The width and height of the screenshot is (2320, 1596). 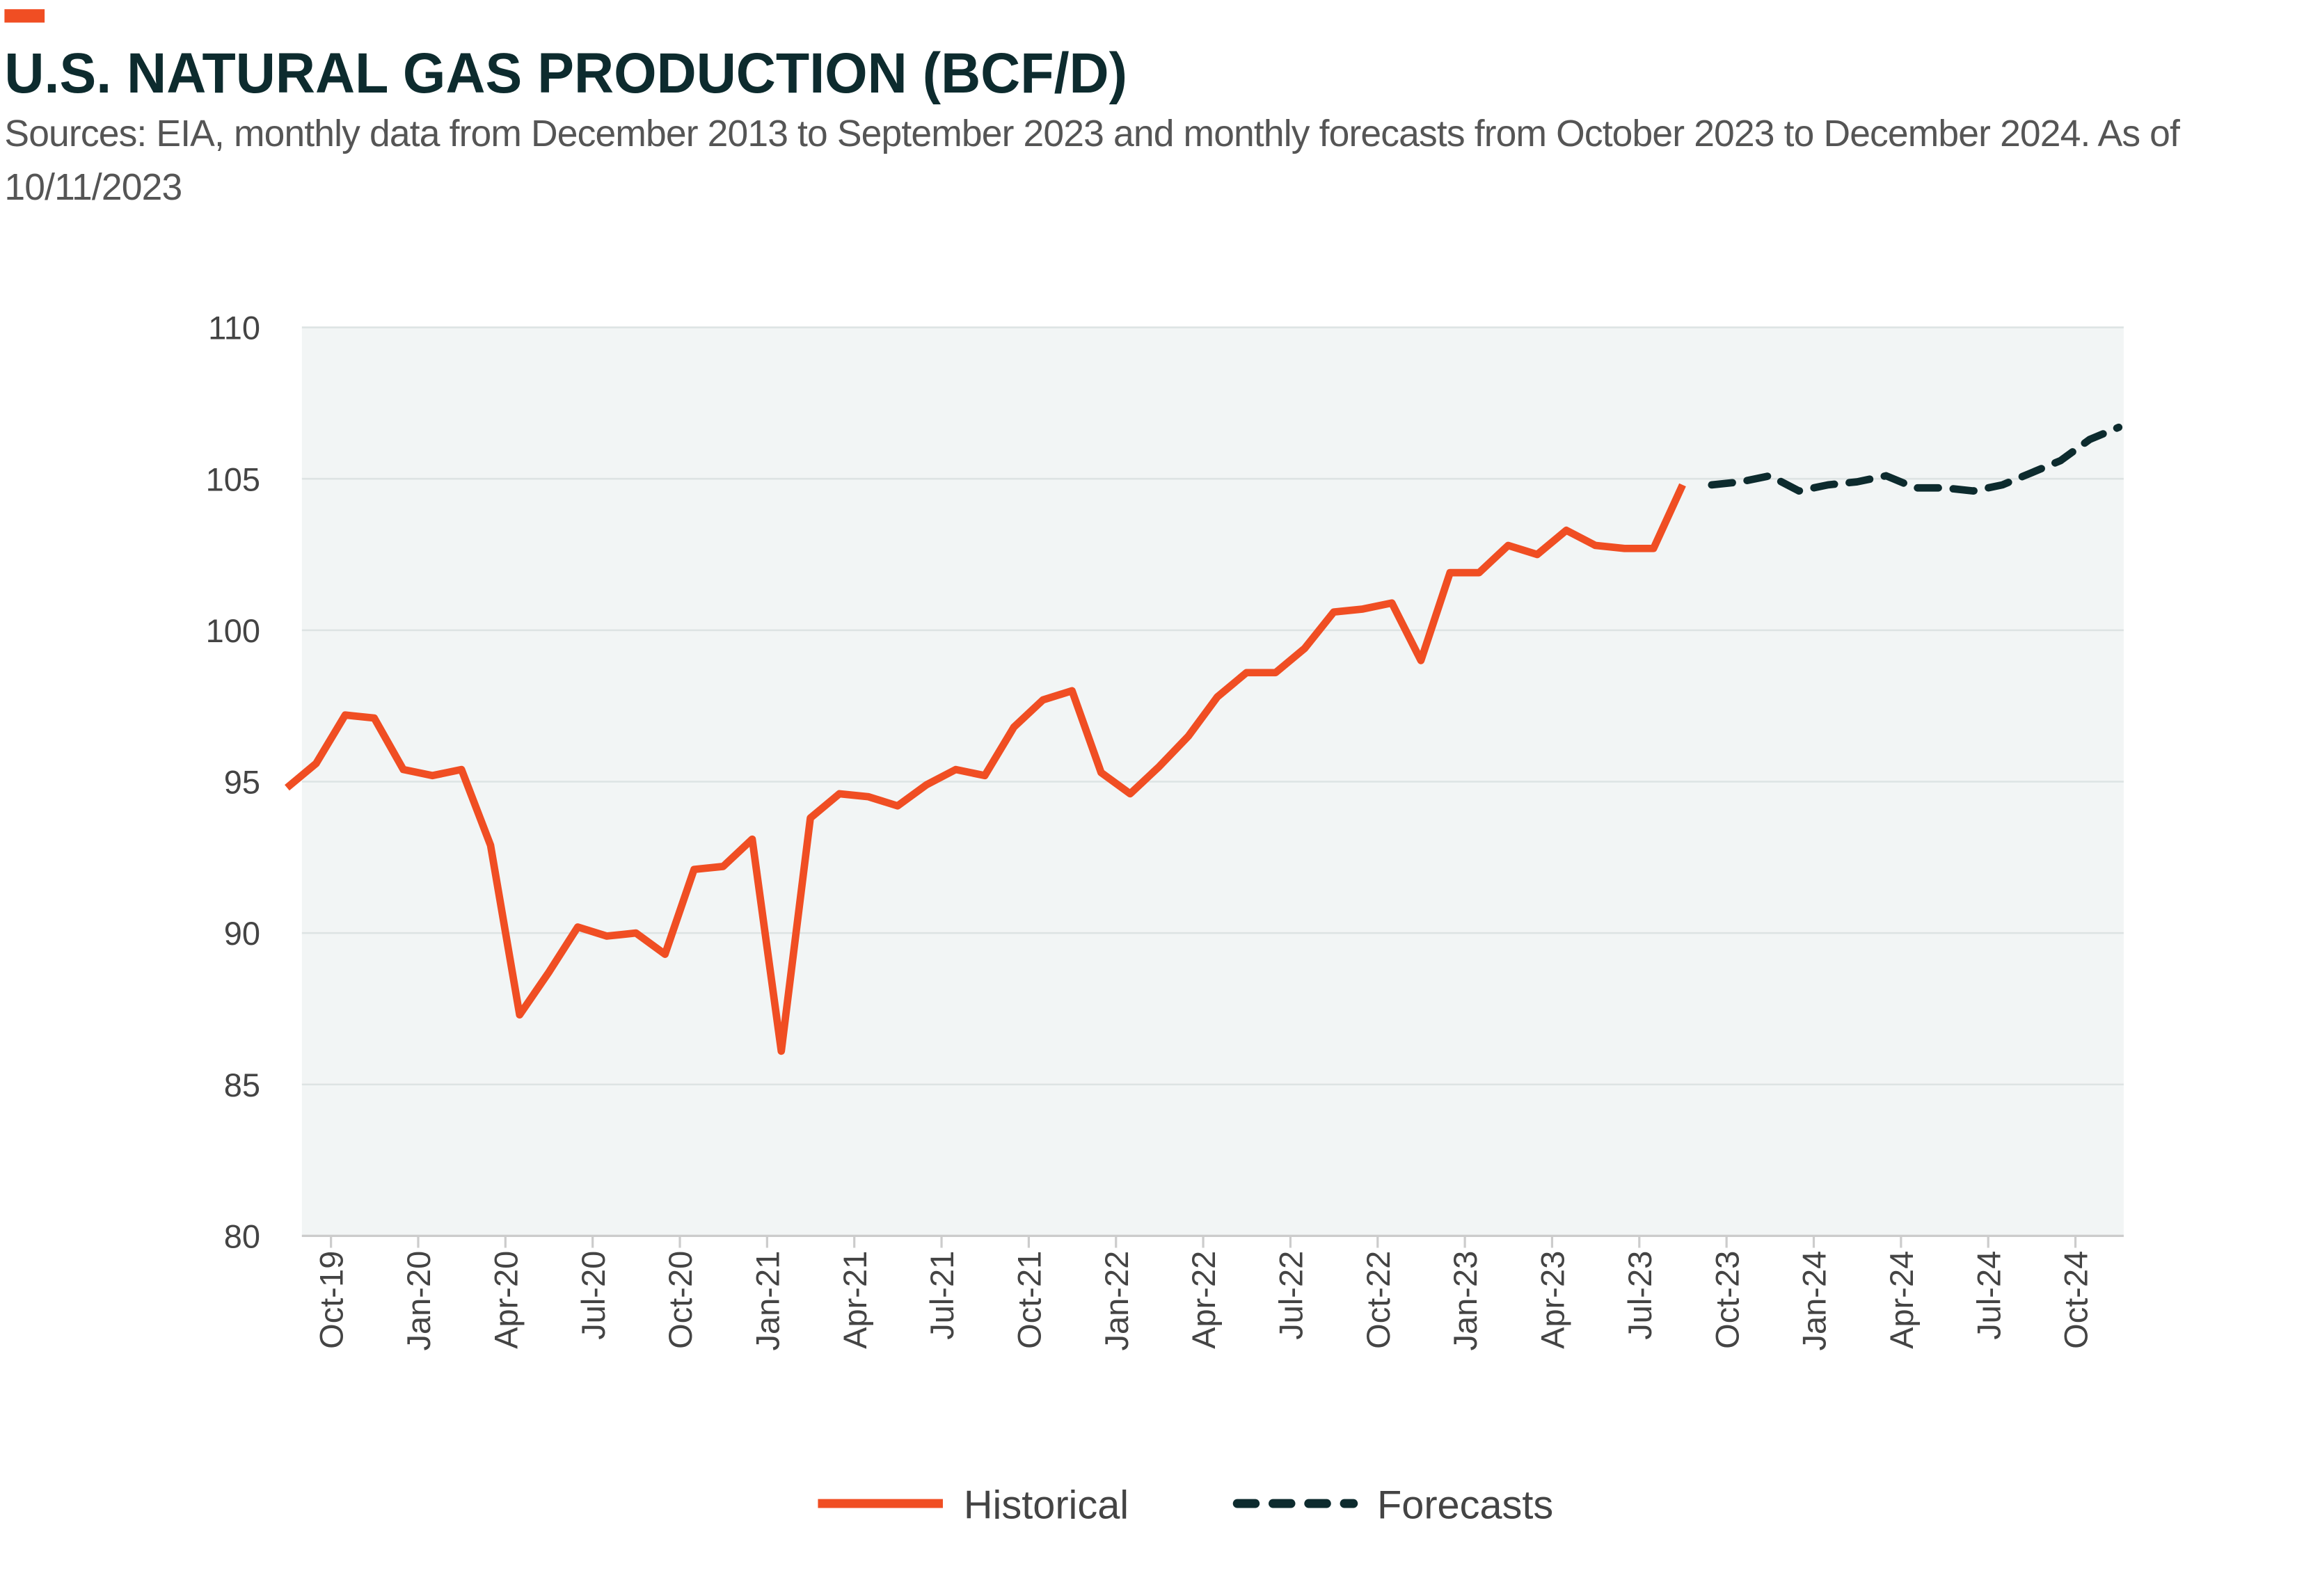 What do you see at coordinates (331, 1300) in the screenshot?
I see `x-tick-label: Oct-19` at bounding box center [331, 1300].